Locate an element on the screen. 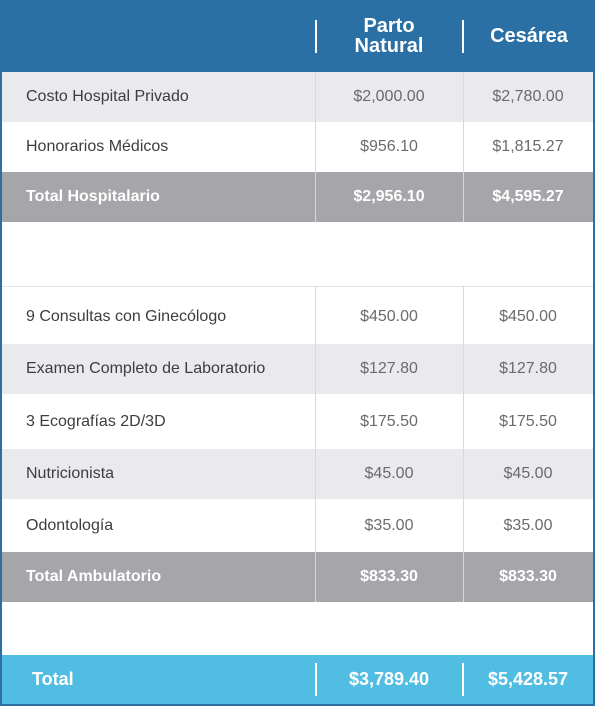 This screenshot has height=709, width=599. table-row: Honorarios Médicos $956.10 $1,815.27 is located at coordinates (297, 147).